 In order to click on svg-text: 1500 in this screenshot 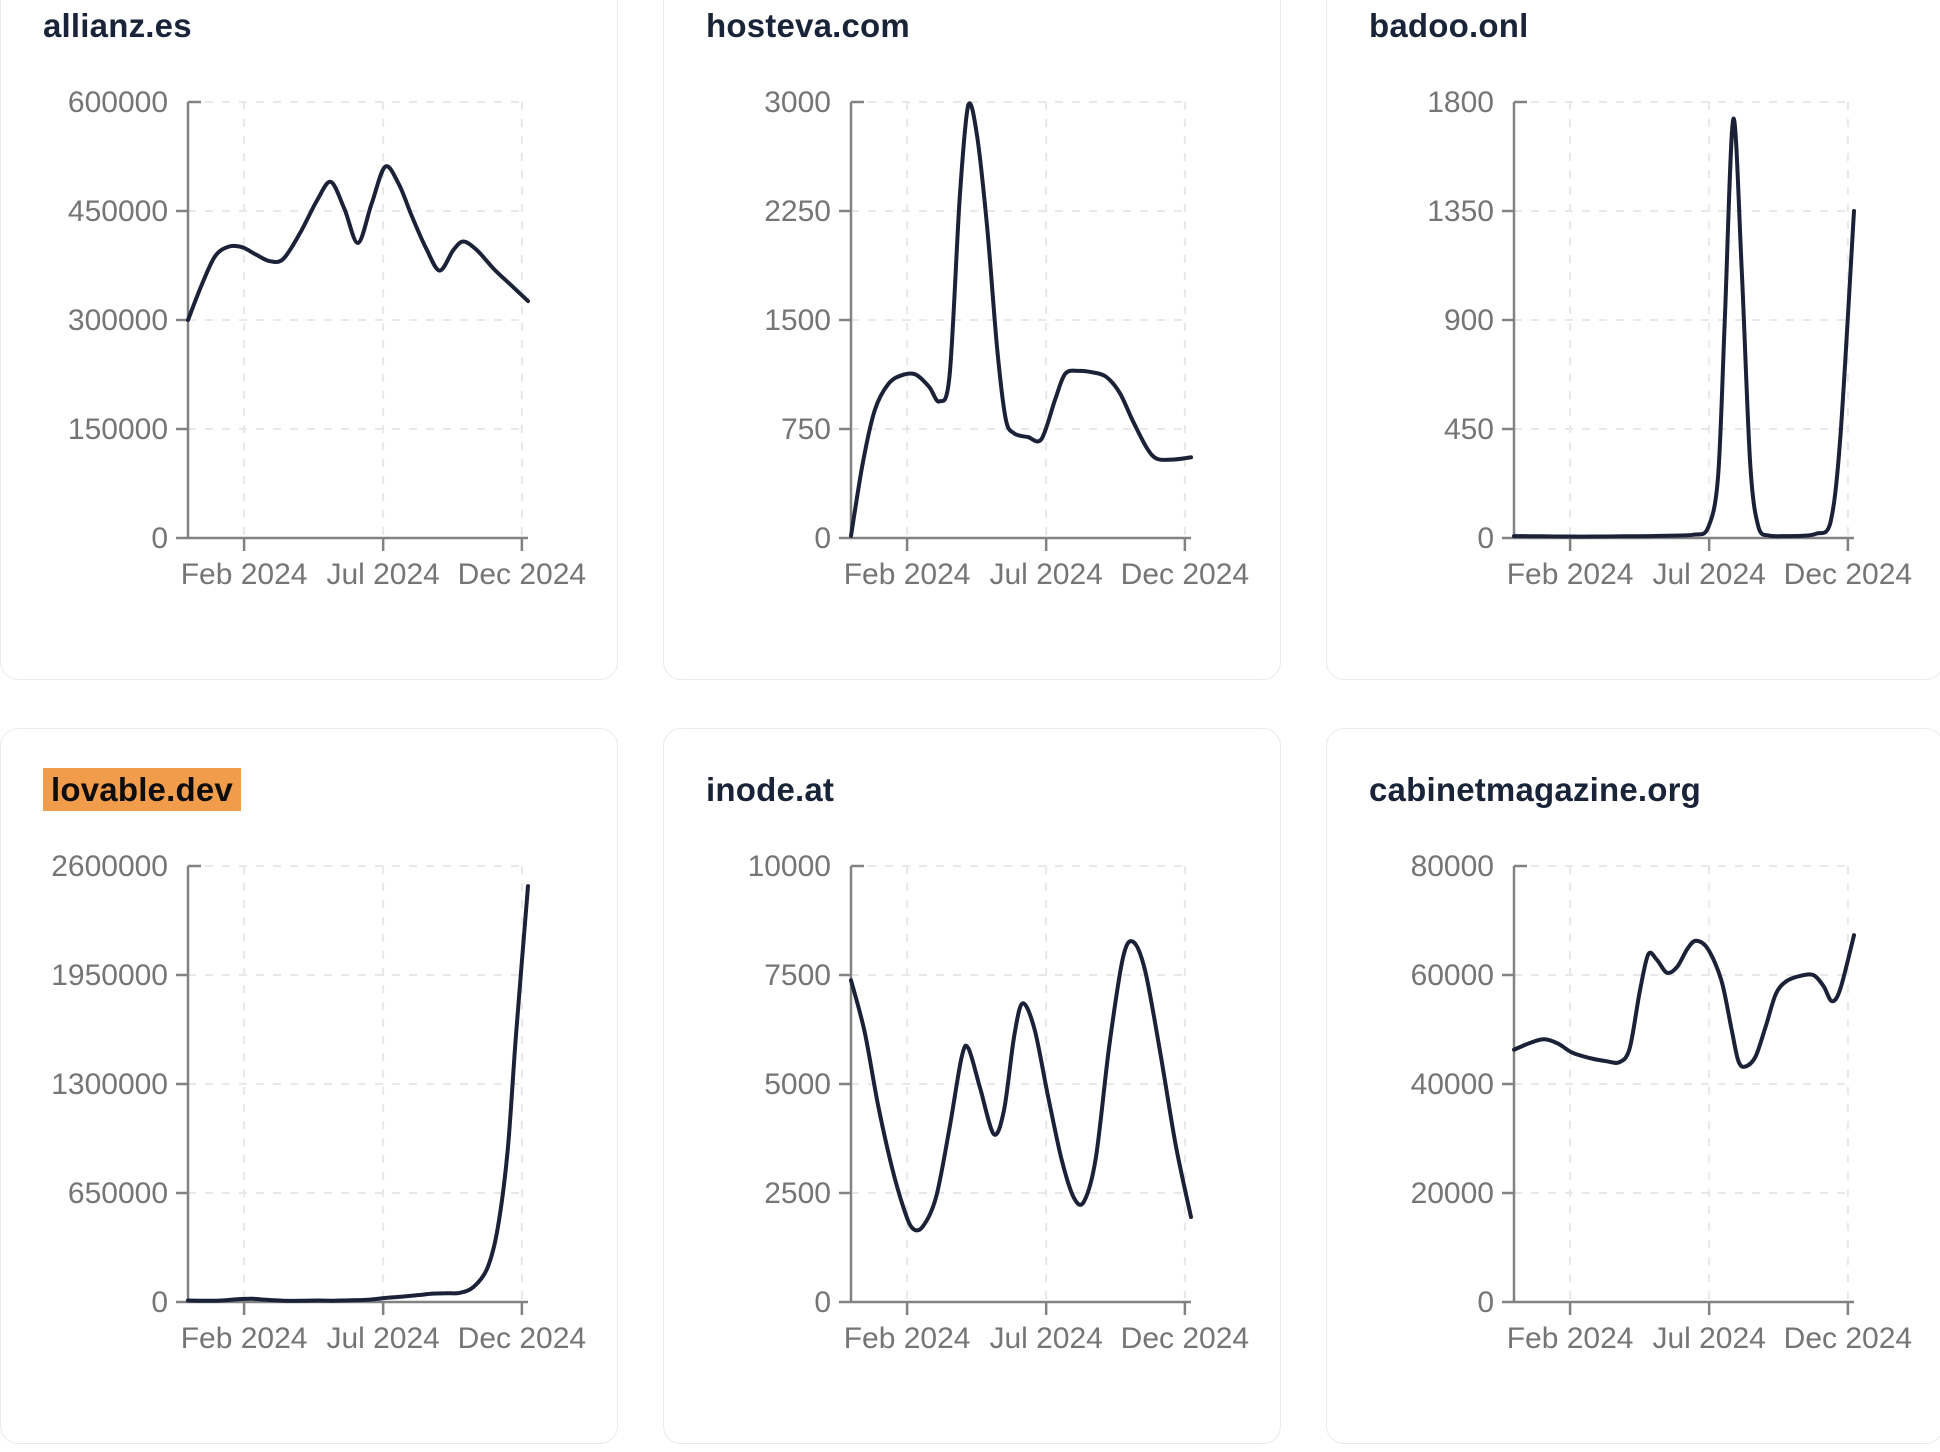, I will do `click(797, 320)`.